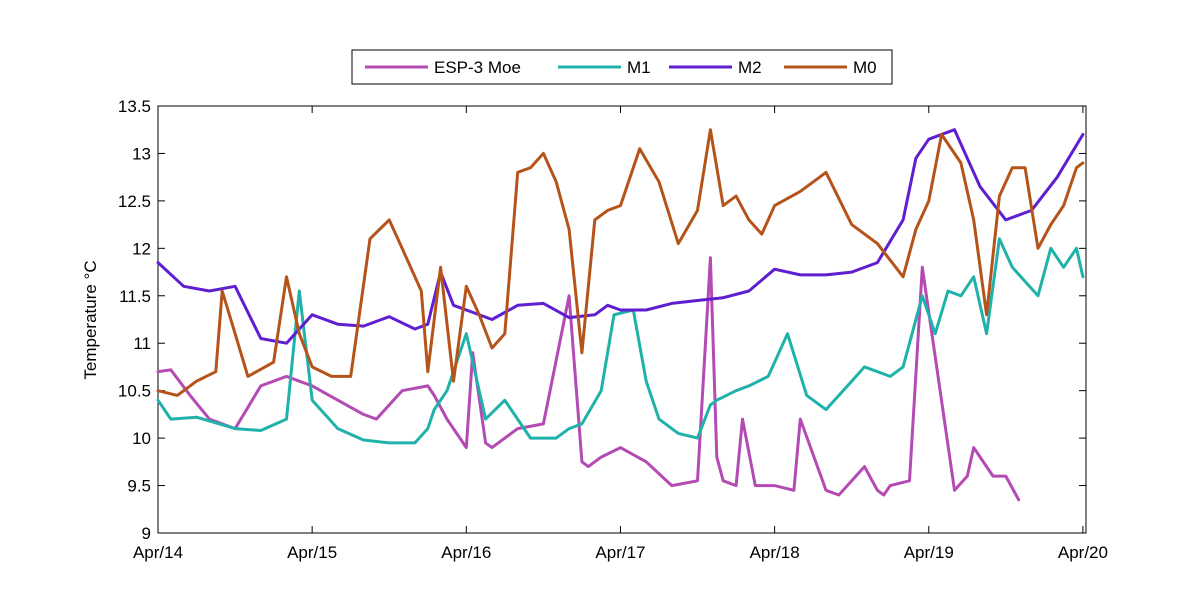 The height and width of the screenshot is (600, 1200). I want to click on y-tick-label: 9.5, so click(139, 486).